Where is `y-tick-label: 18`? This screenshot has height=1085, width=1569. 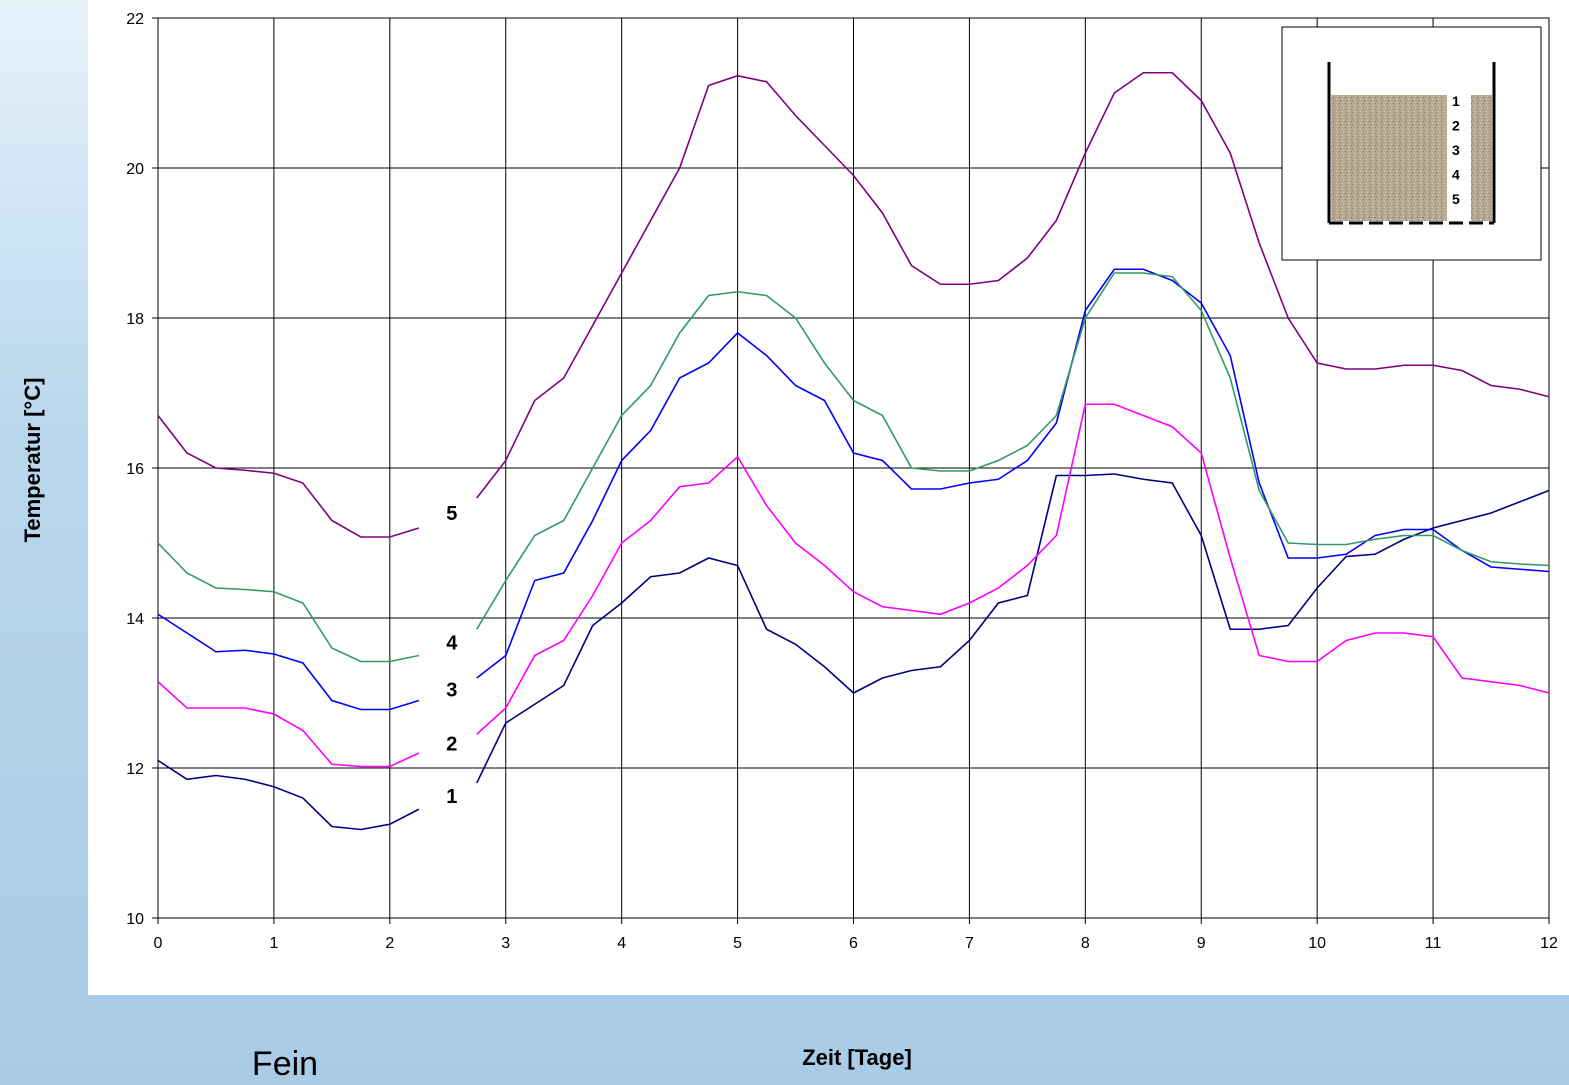 y-tick-label: 18 is located at coordinates (135, 319).